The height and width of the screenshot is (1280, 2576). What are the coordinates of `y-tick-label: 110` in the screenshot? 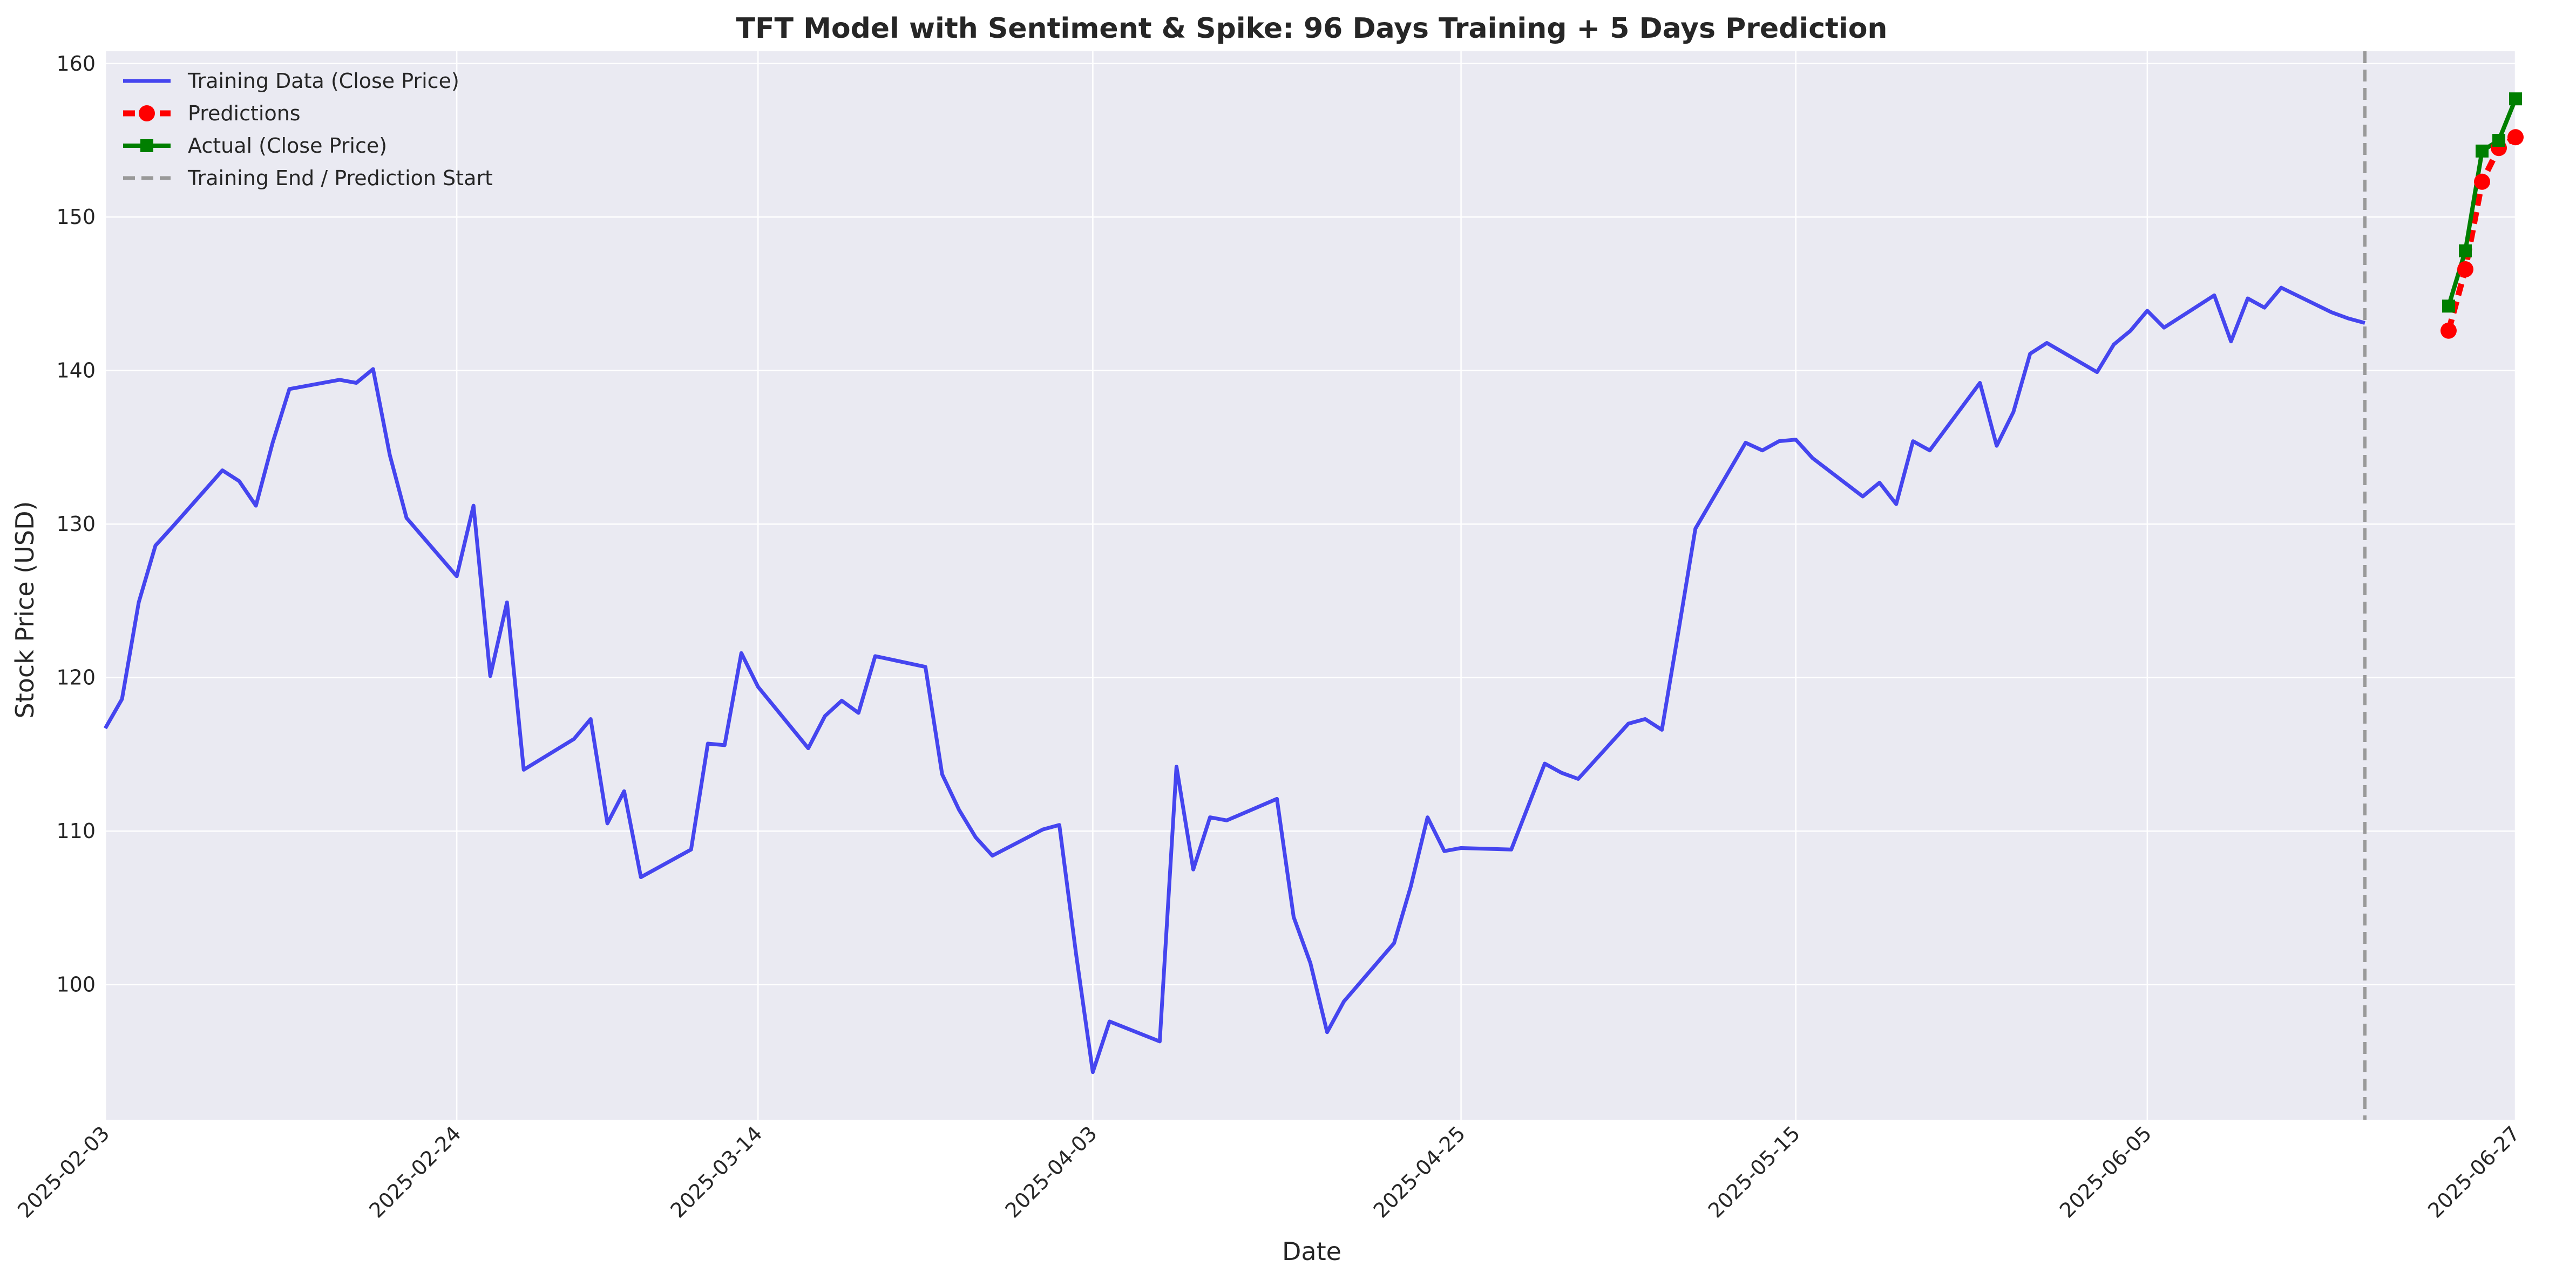 It's located at (76, 831).